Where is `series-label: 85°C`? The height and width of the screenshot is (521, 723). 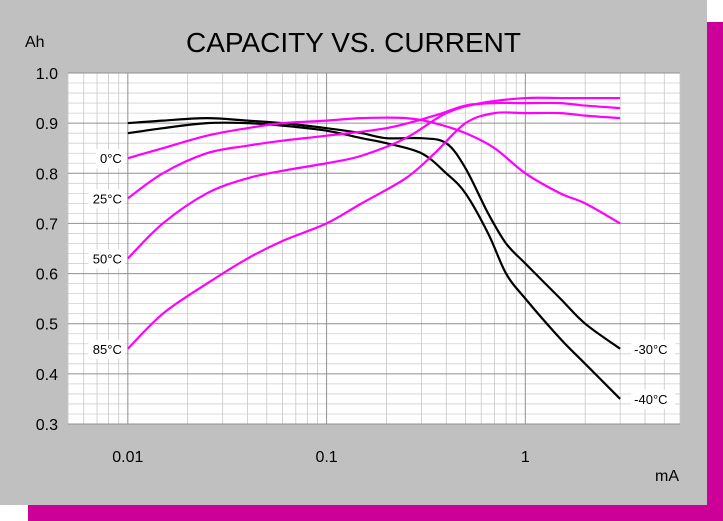
series-label: 85°C is located at coordinates (107, 349).